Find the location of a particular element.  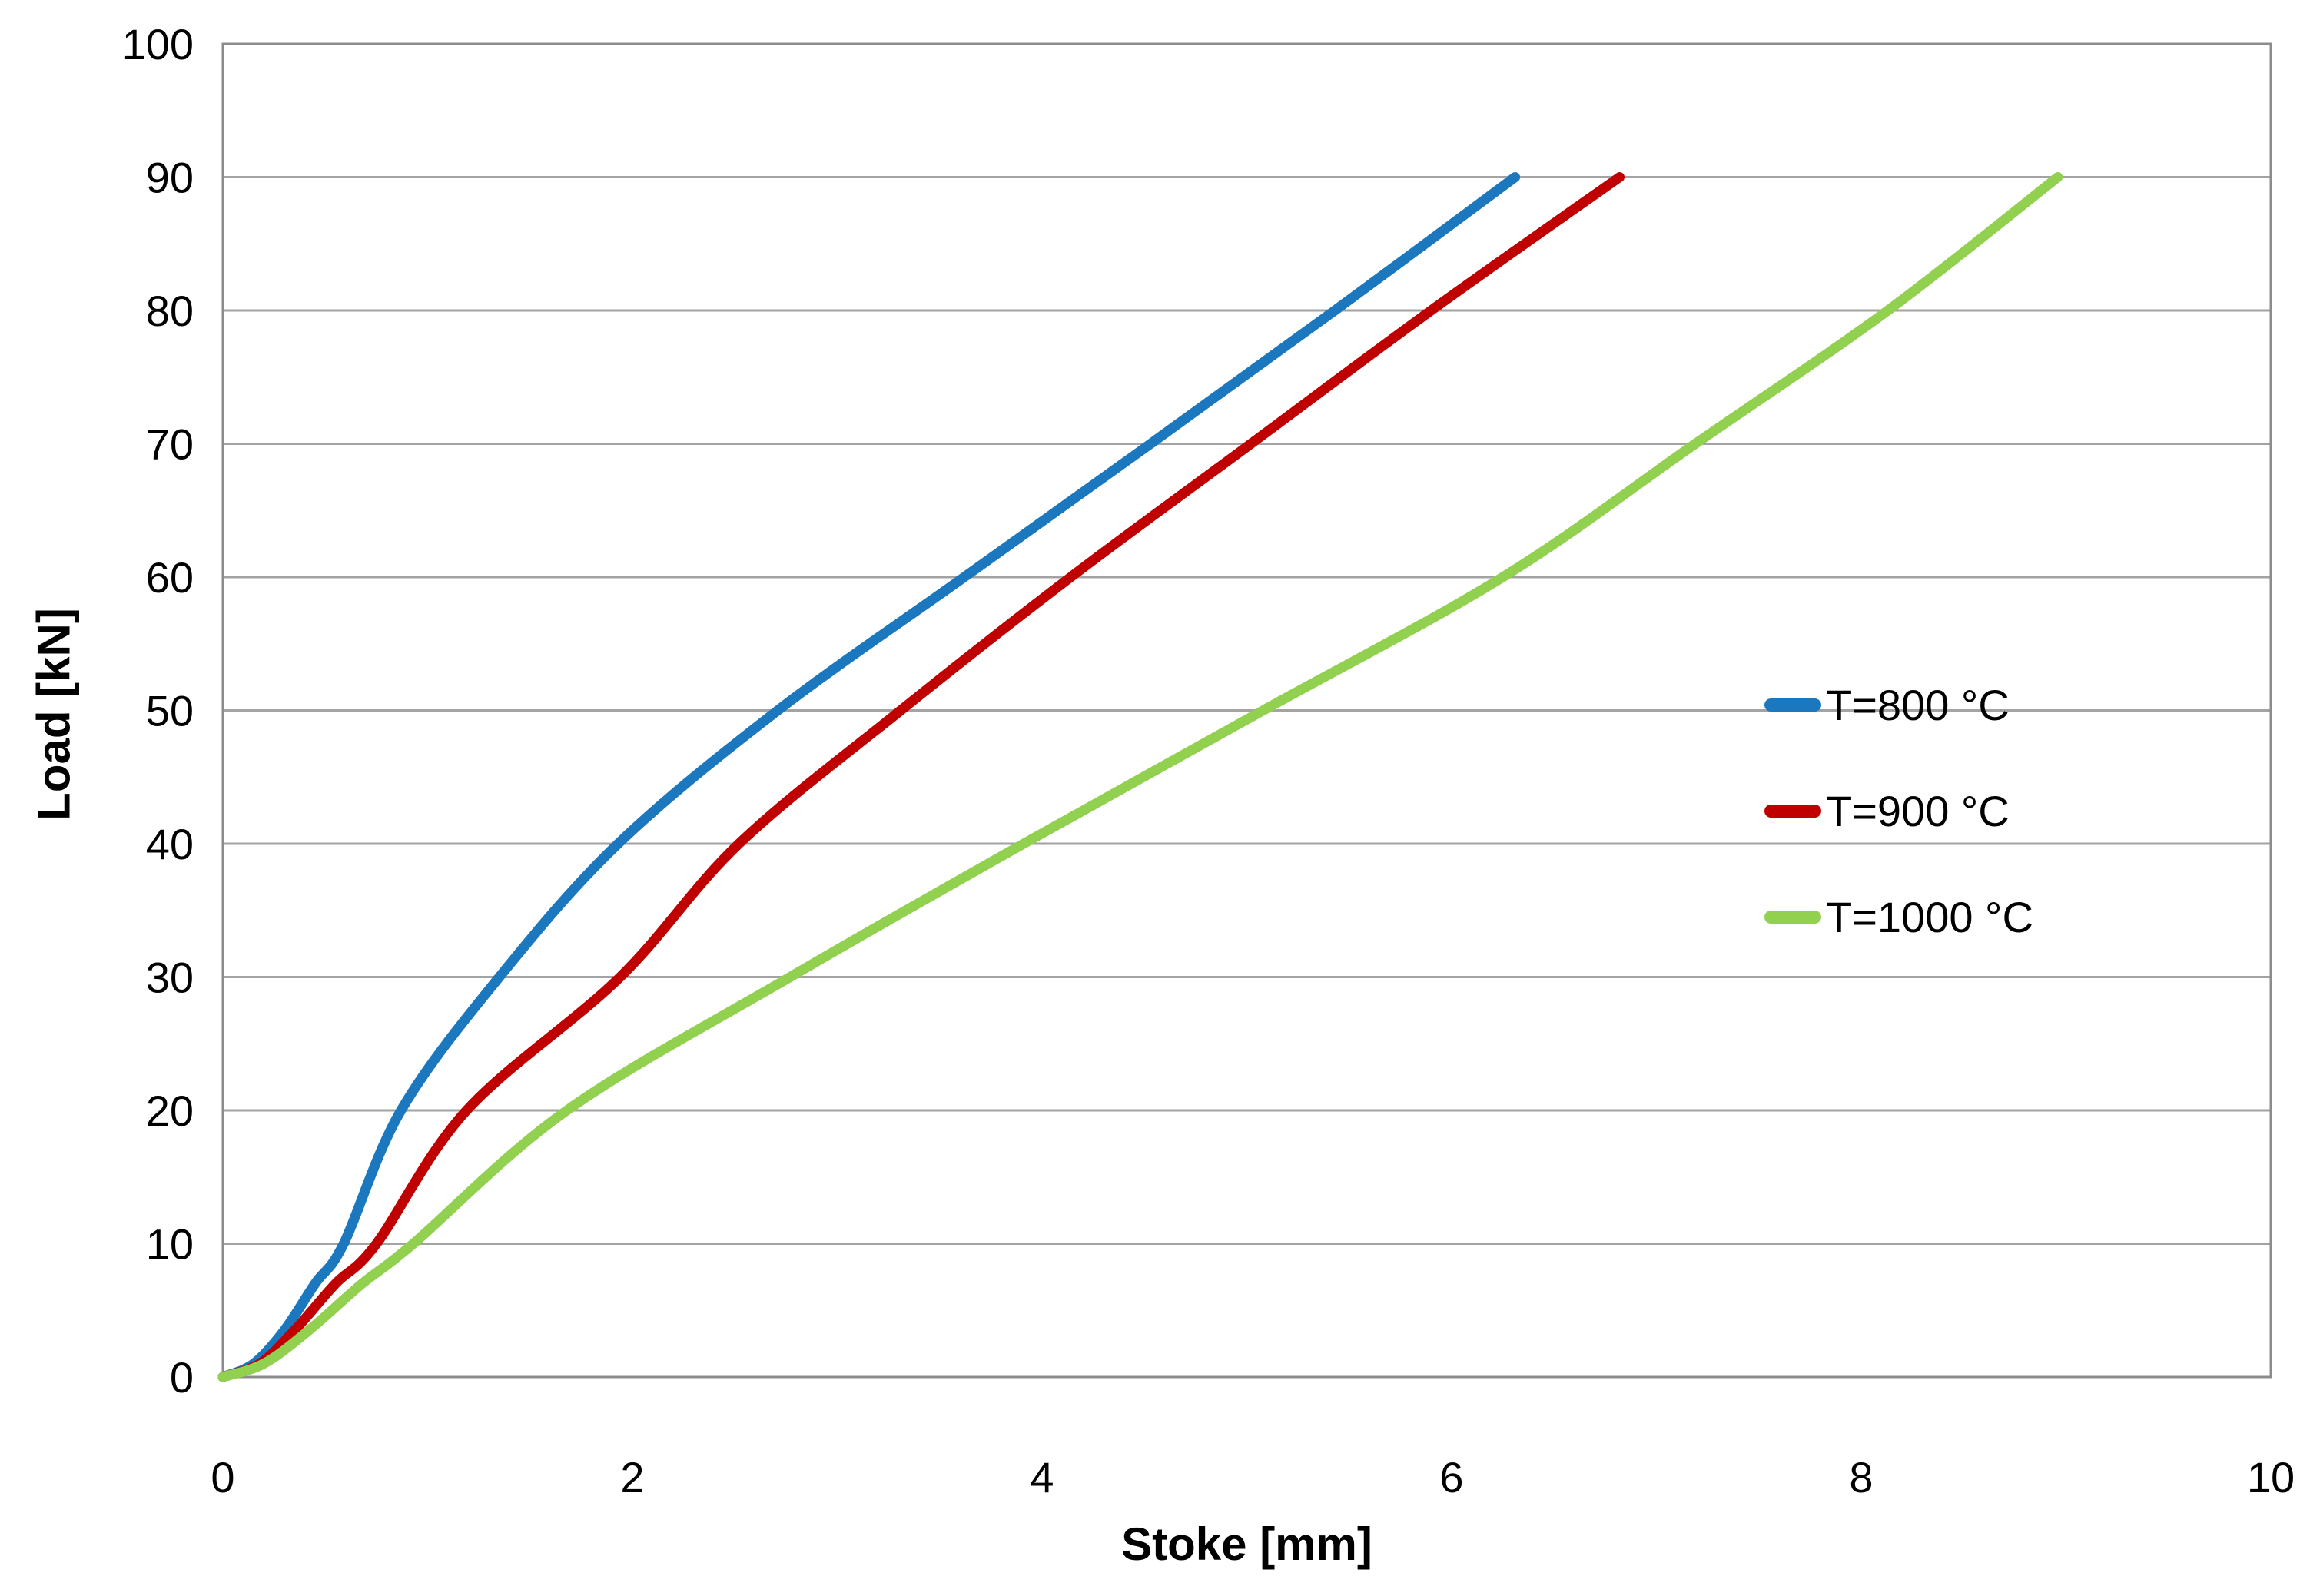

x-tick-label-0: 0 is located at coordinates (222, 1477).